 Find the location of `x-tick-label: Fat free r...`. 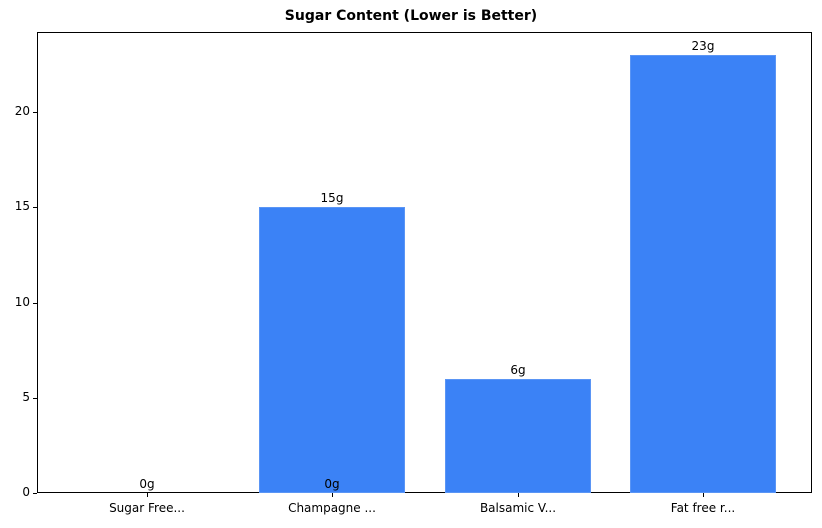

x-tick-label: Fat free r... is located at coordinates (703, 508).